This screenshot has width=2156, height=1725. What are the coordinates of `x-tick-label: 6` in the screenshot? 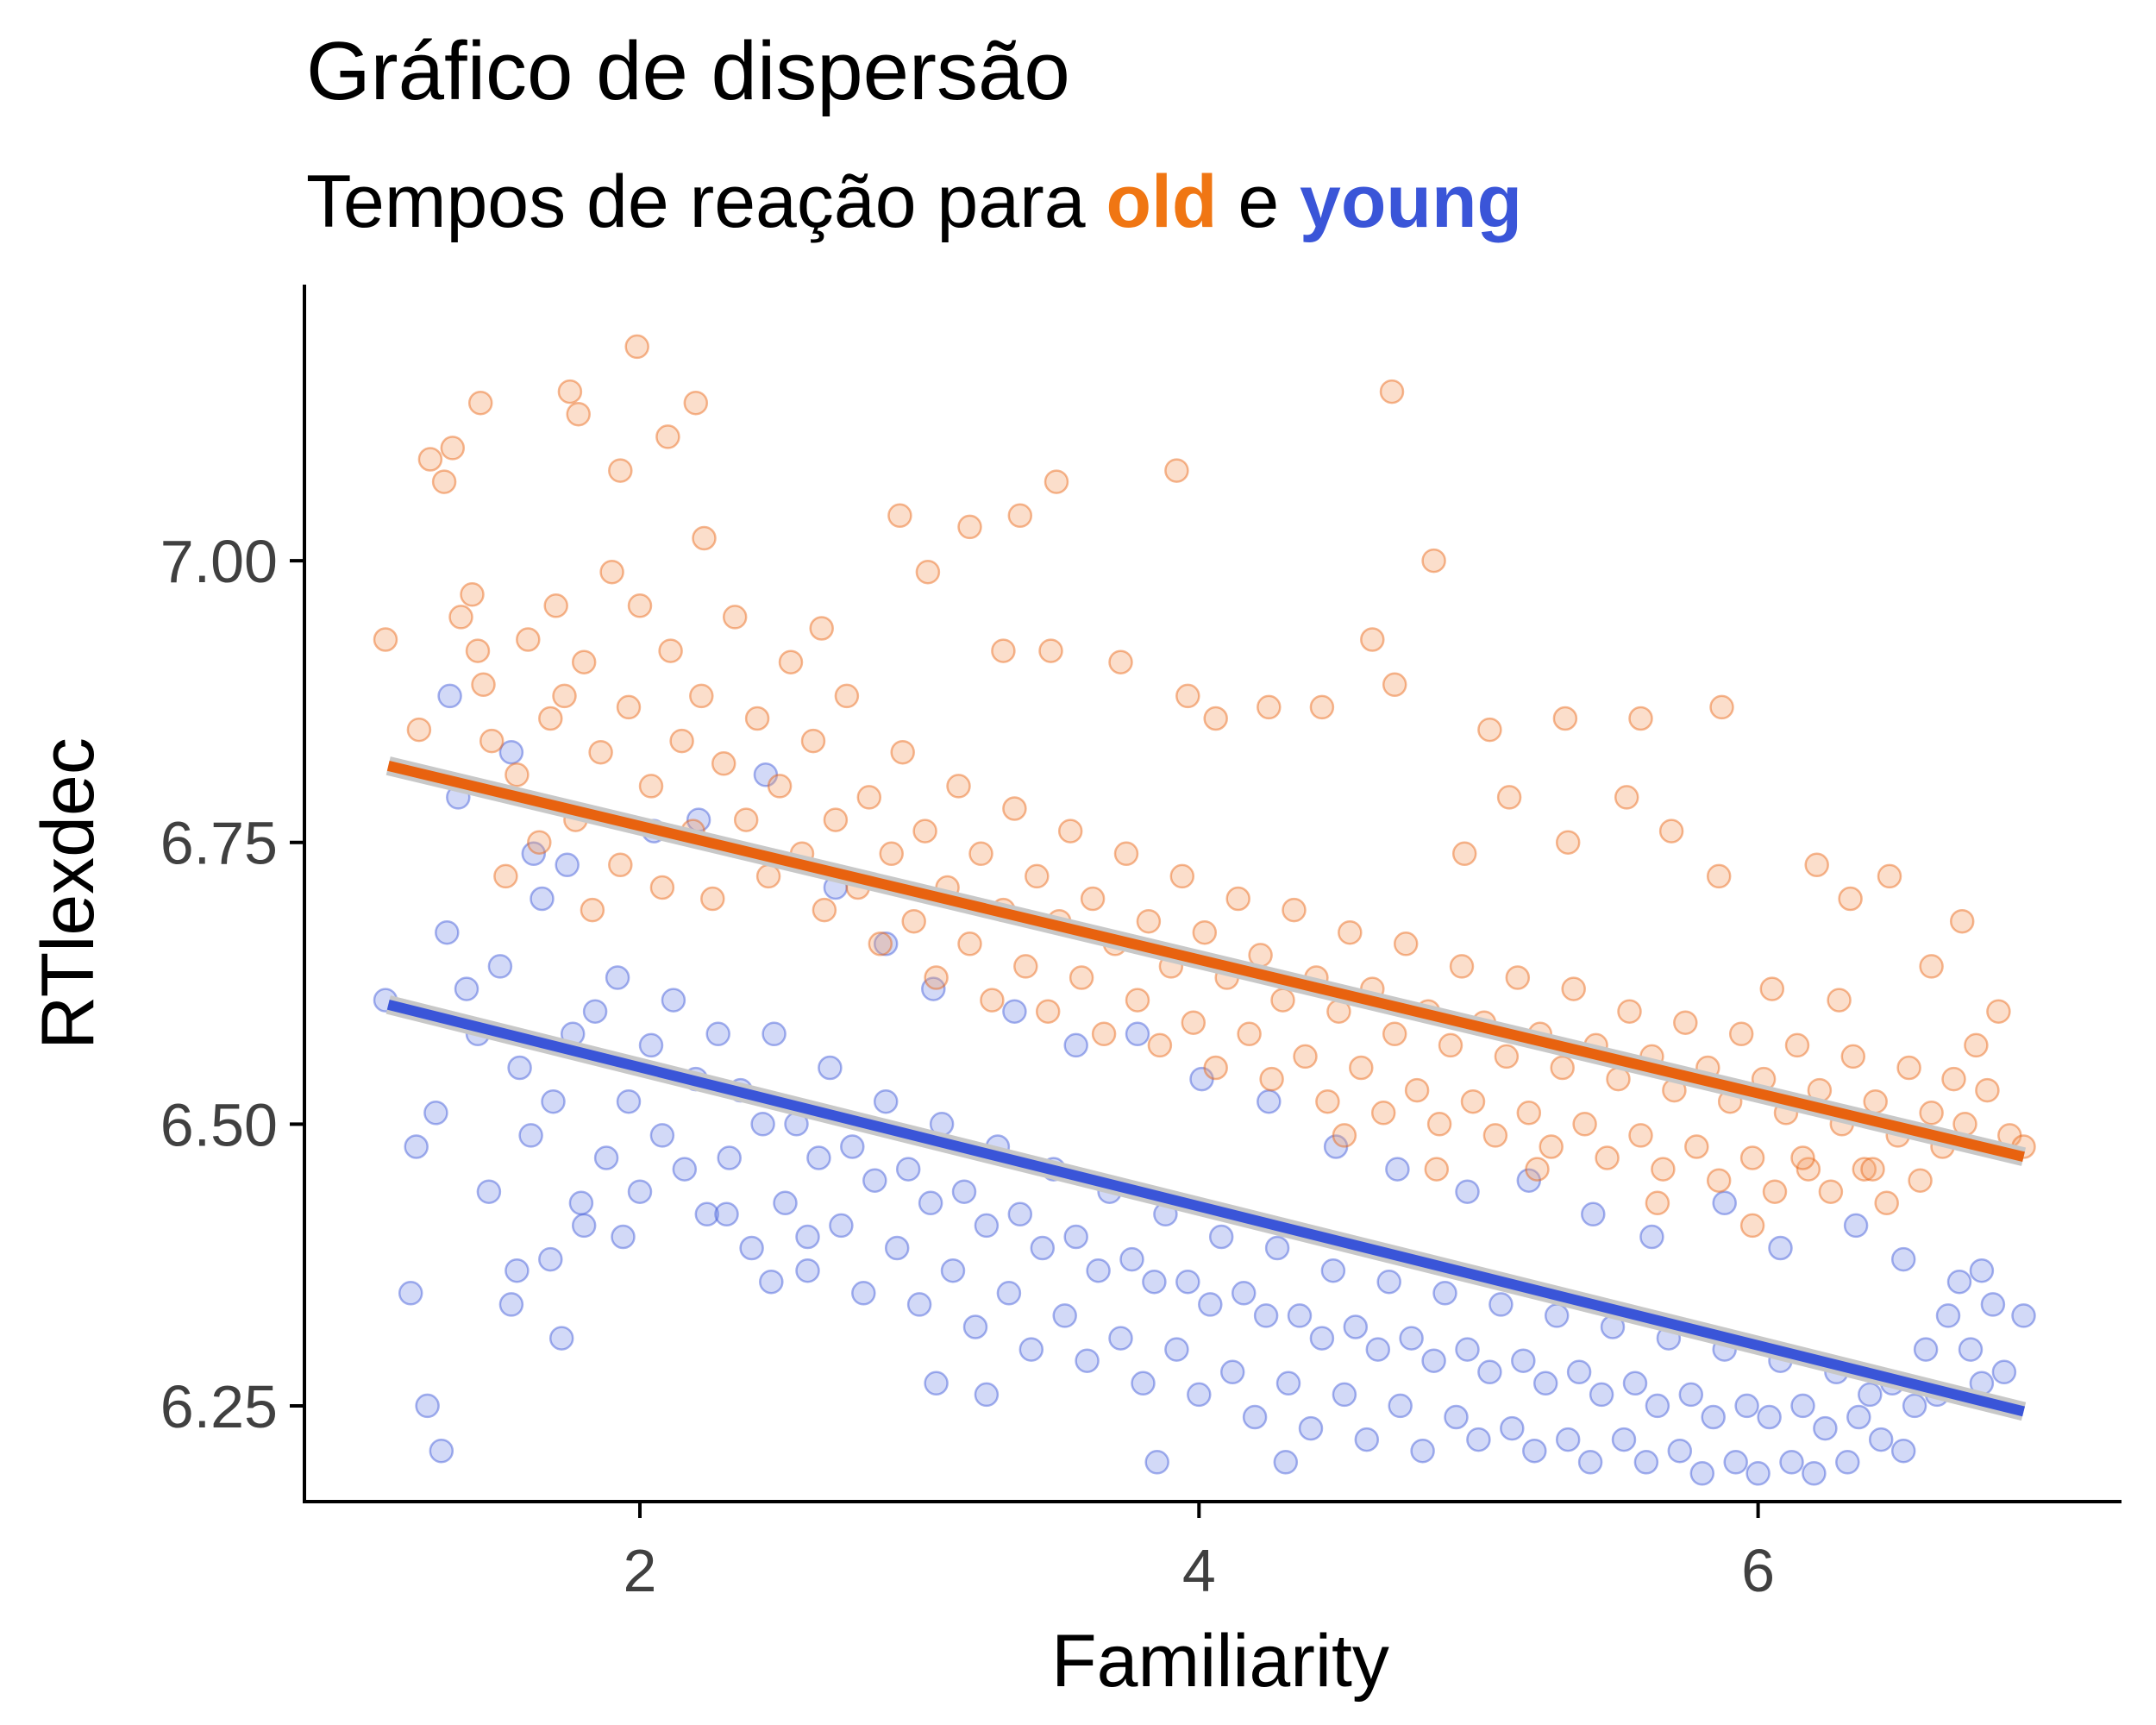 It's located at (1758, 1571).